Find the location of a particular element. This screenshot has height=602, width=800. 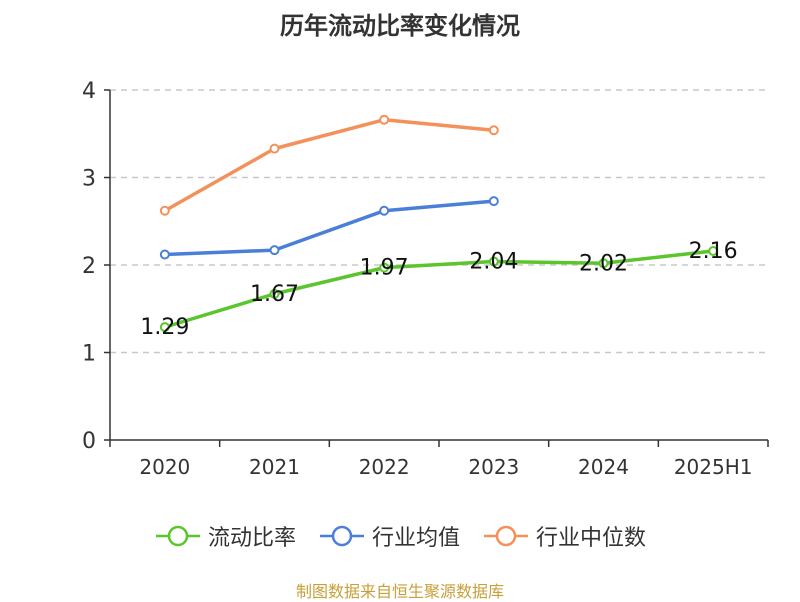

data-labels: 1.29 1.67 1.97 2.04 2.02 2.16 is located at coordinates (438, 289).